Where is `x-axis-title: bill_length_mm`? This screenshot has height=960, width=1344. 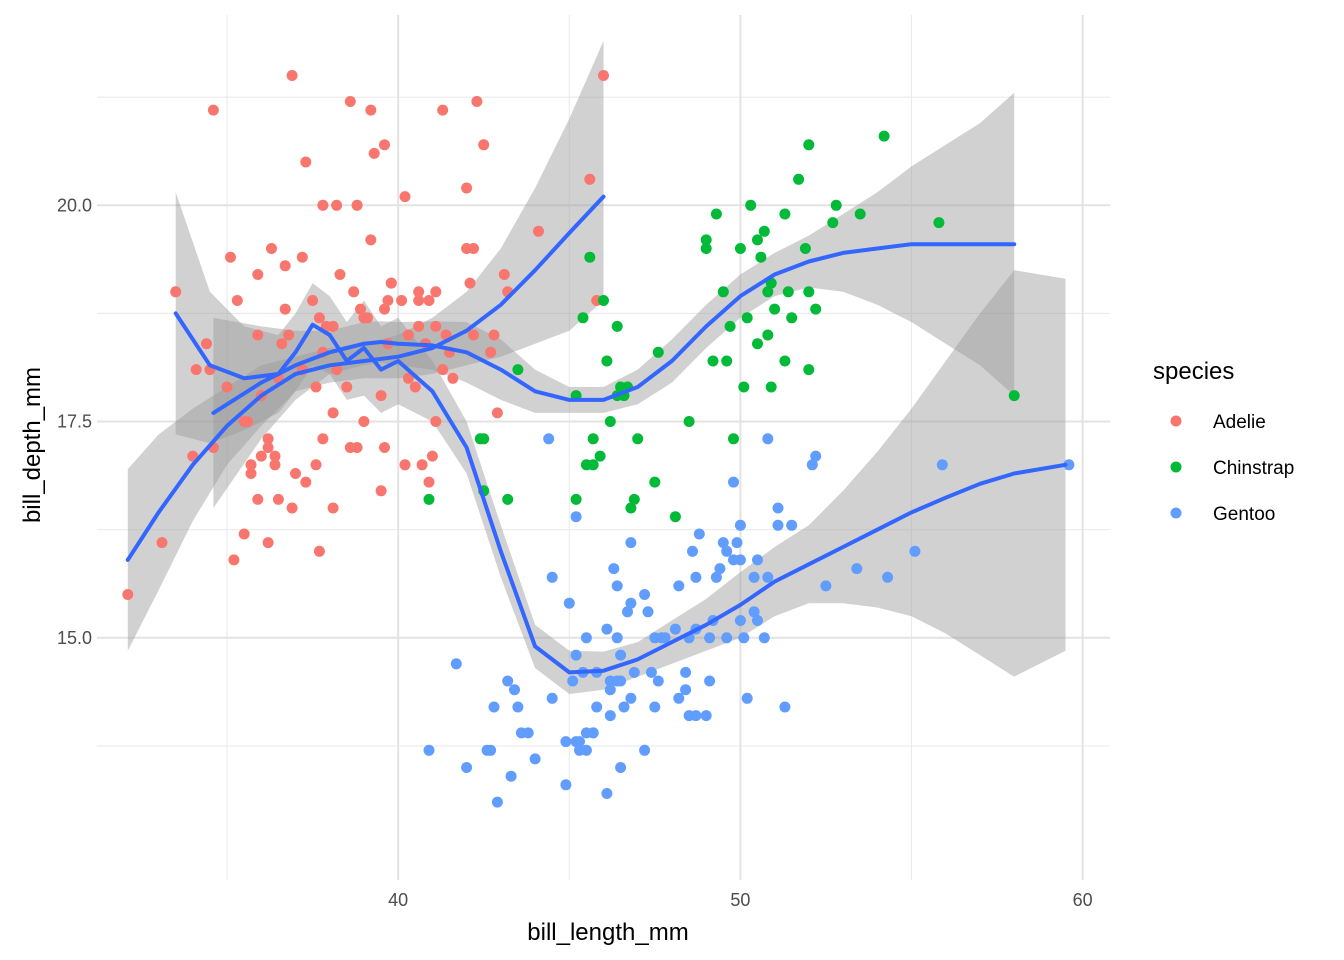 x-axis-title: bill_length_mm is located at coordinates (607, 932).